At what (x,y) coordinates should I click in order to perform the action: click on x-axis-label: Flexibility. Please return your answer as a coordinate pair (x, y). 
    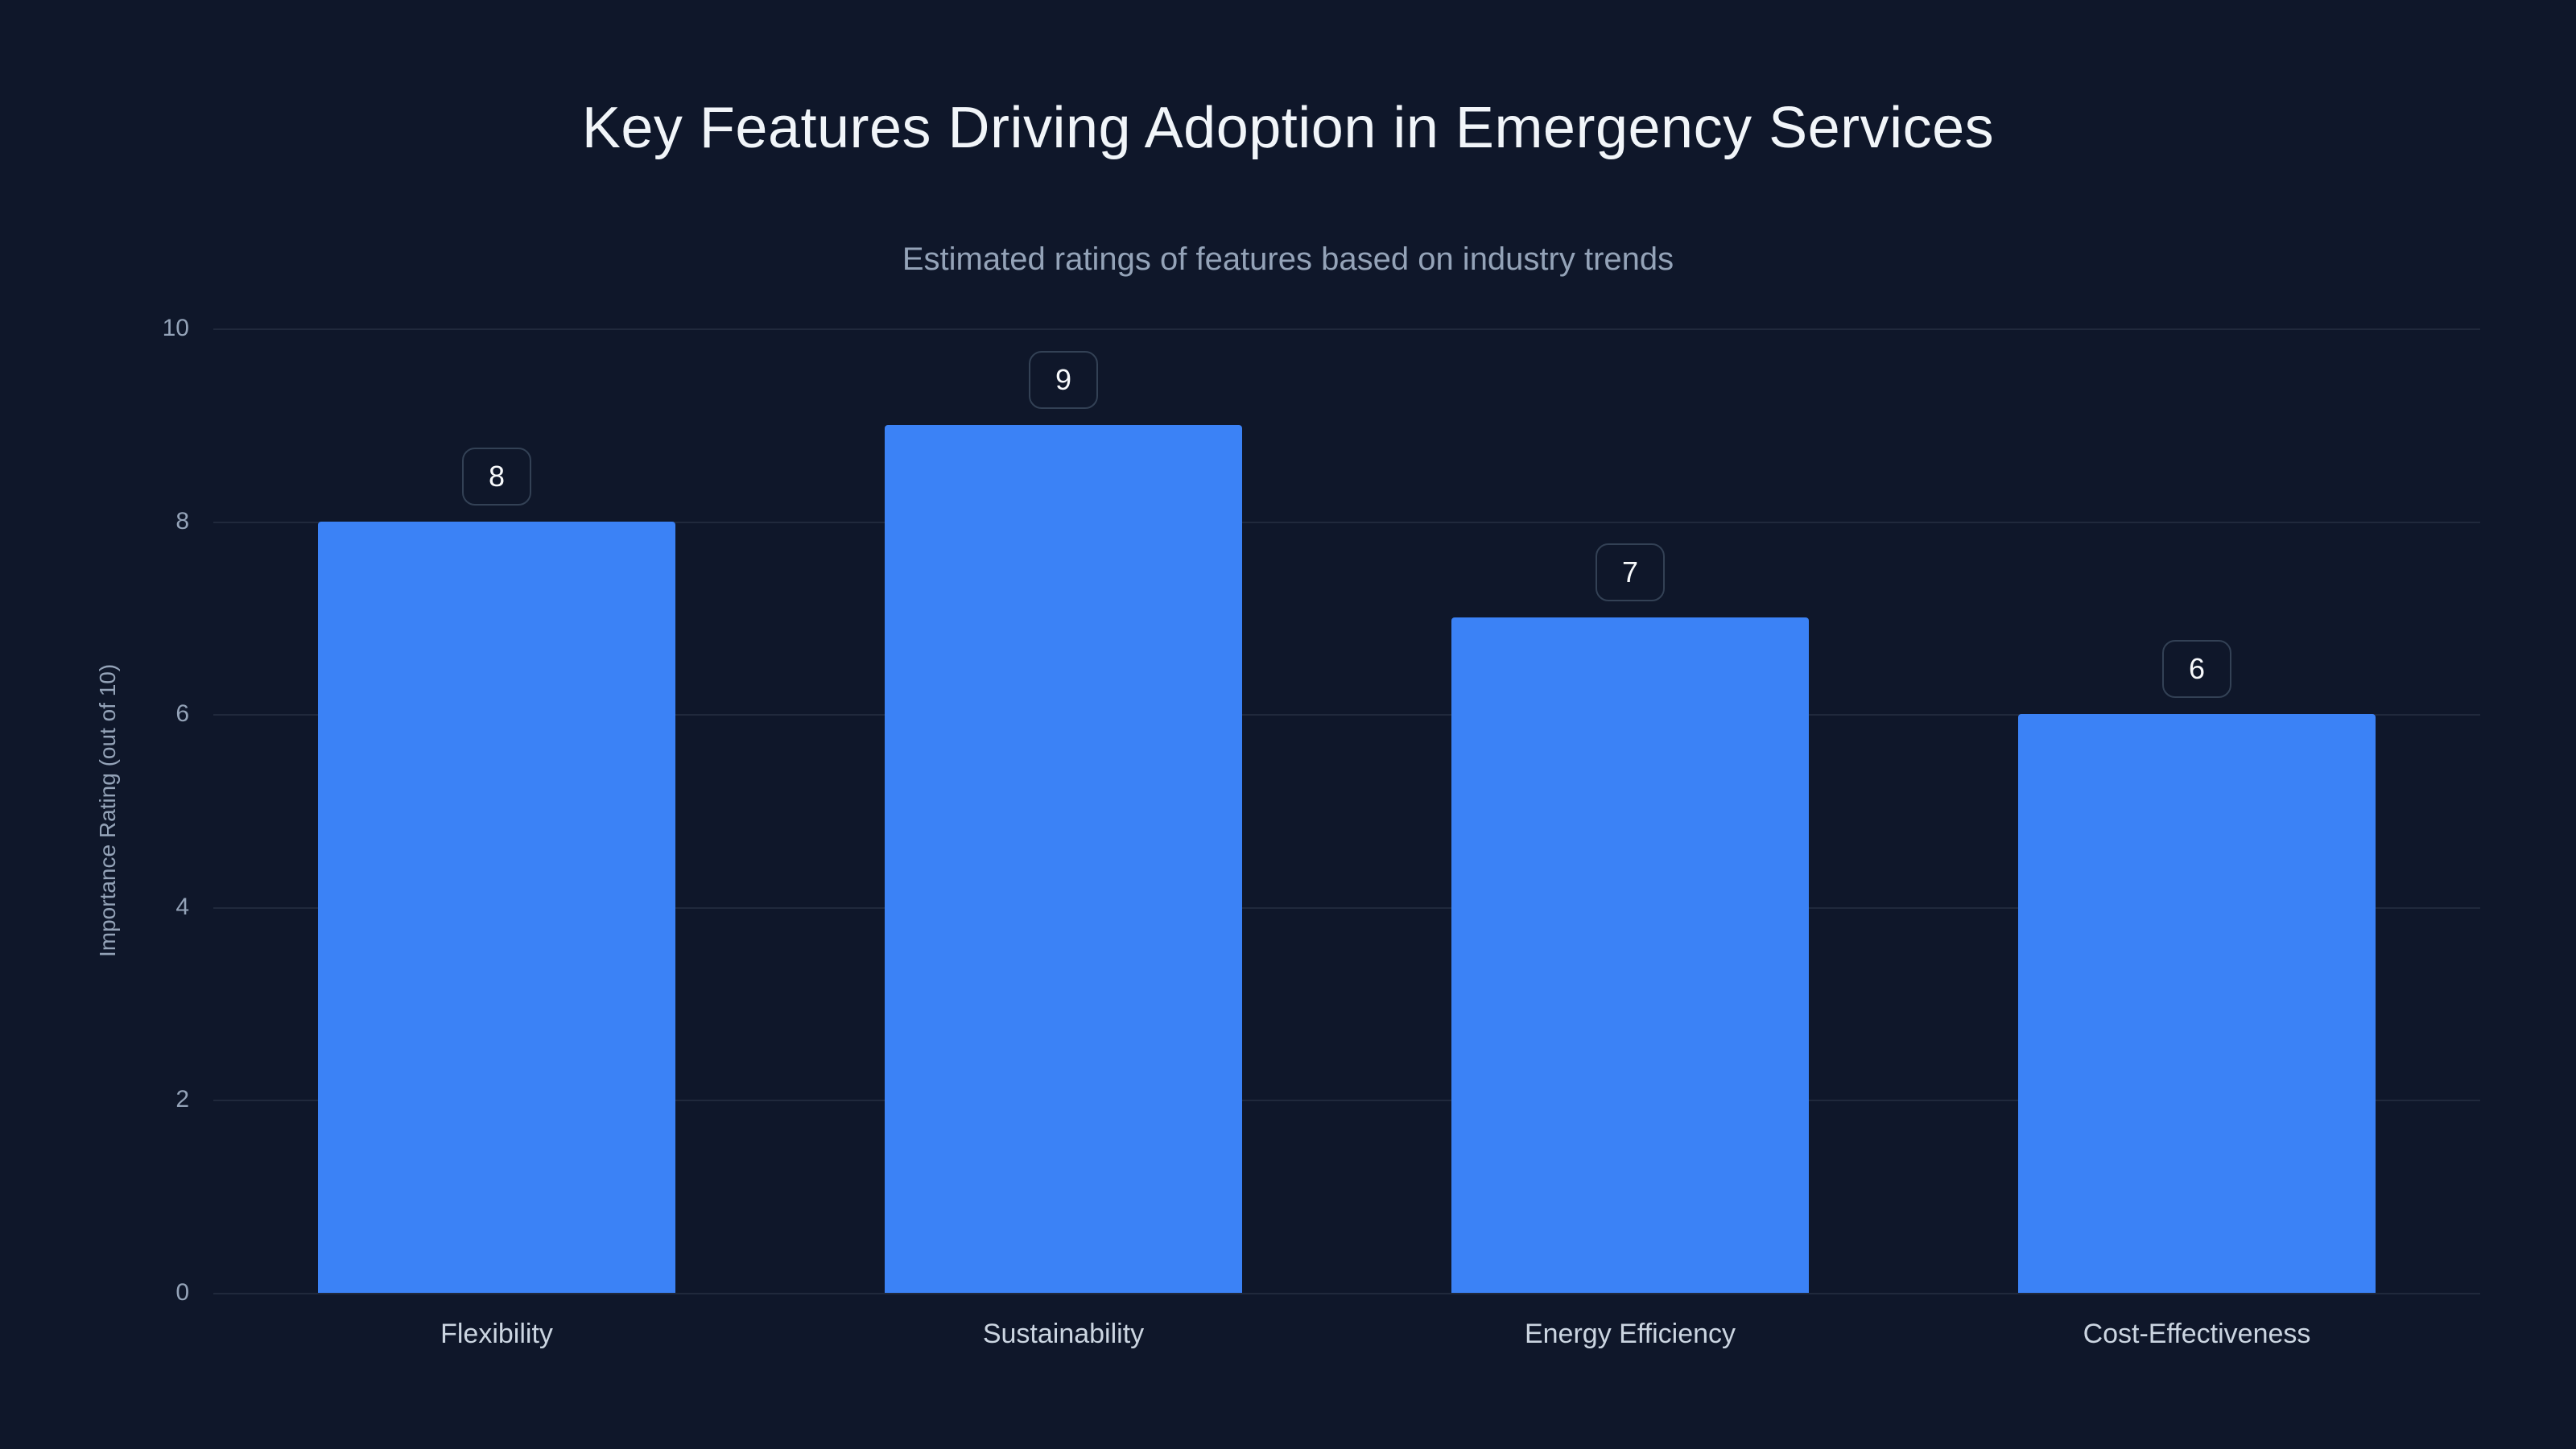
    Looking at the image, I should click on (496, 1334).